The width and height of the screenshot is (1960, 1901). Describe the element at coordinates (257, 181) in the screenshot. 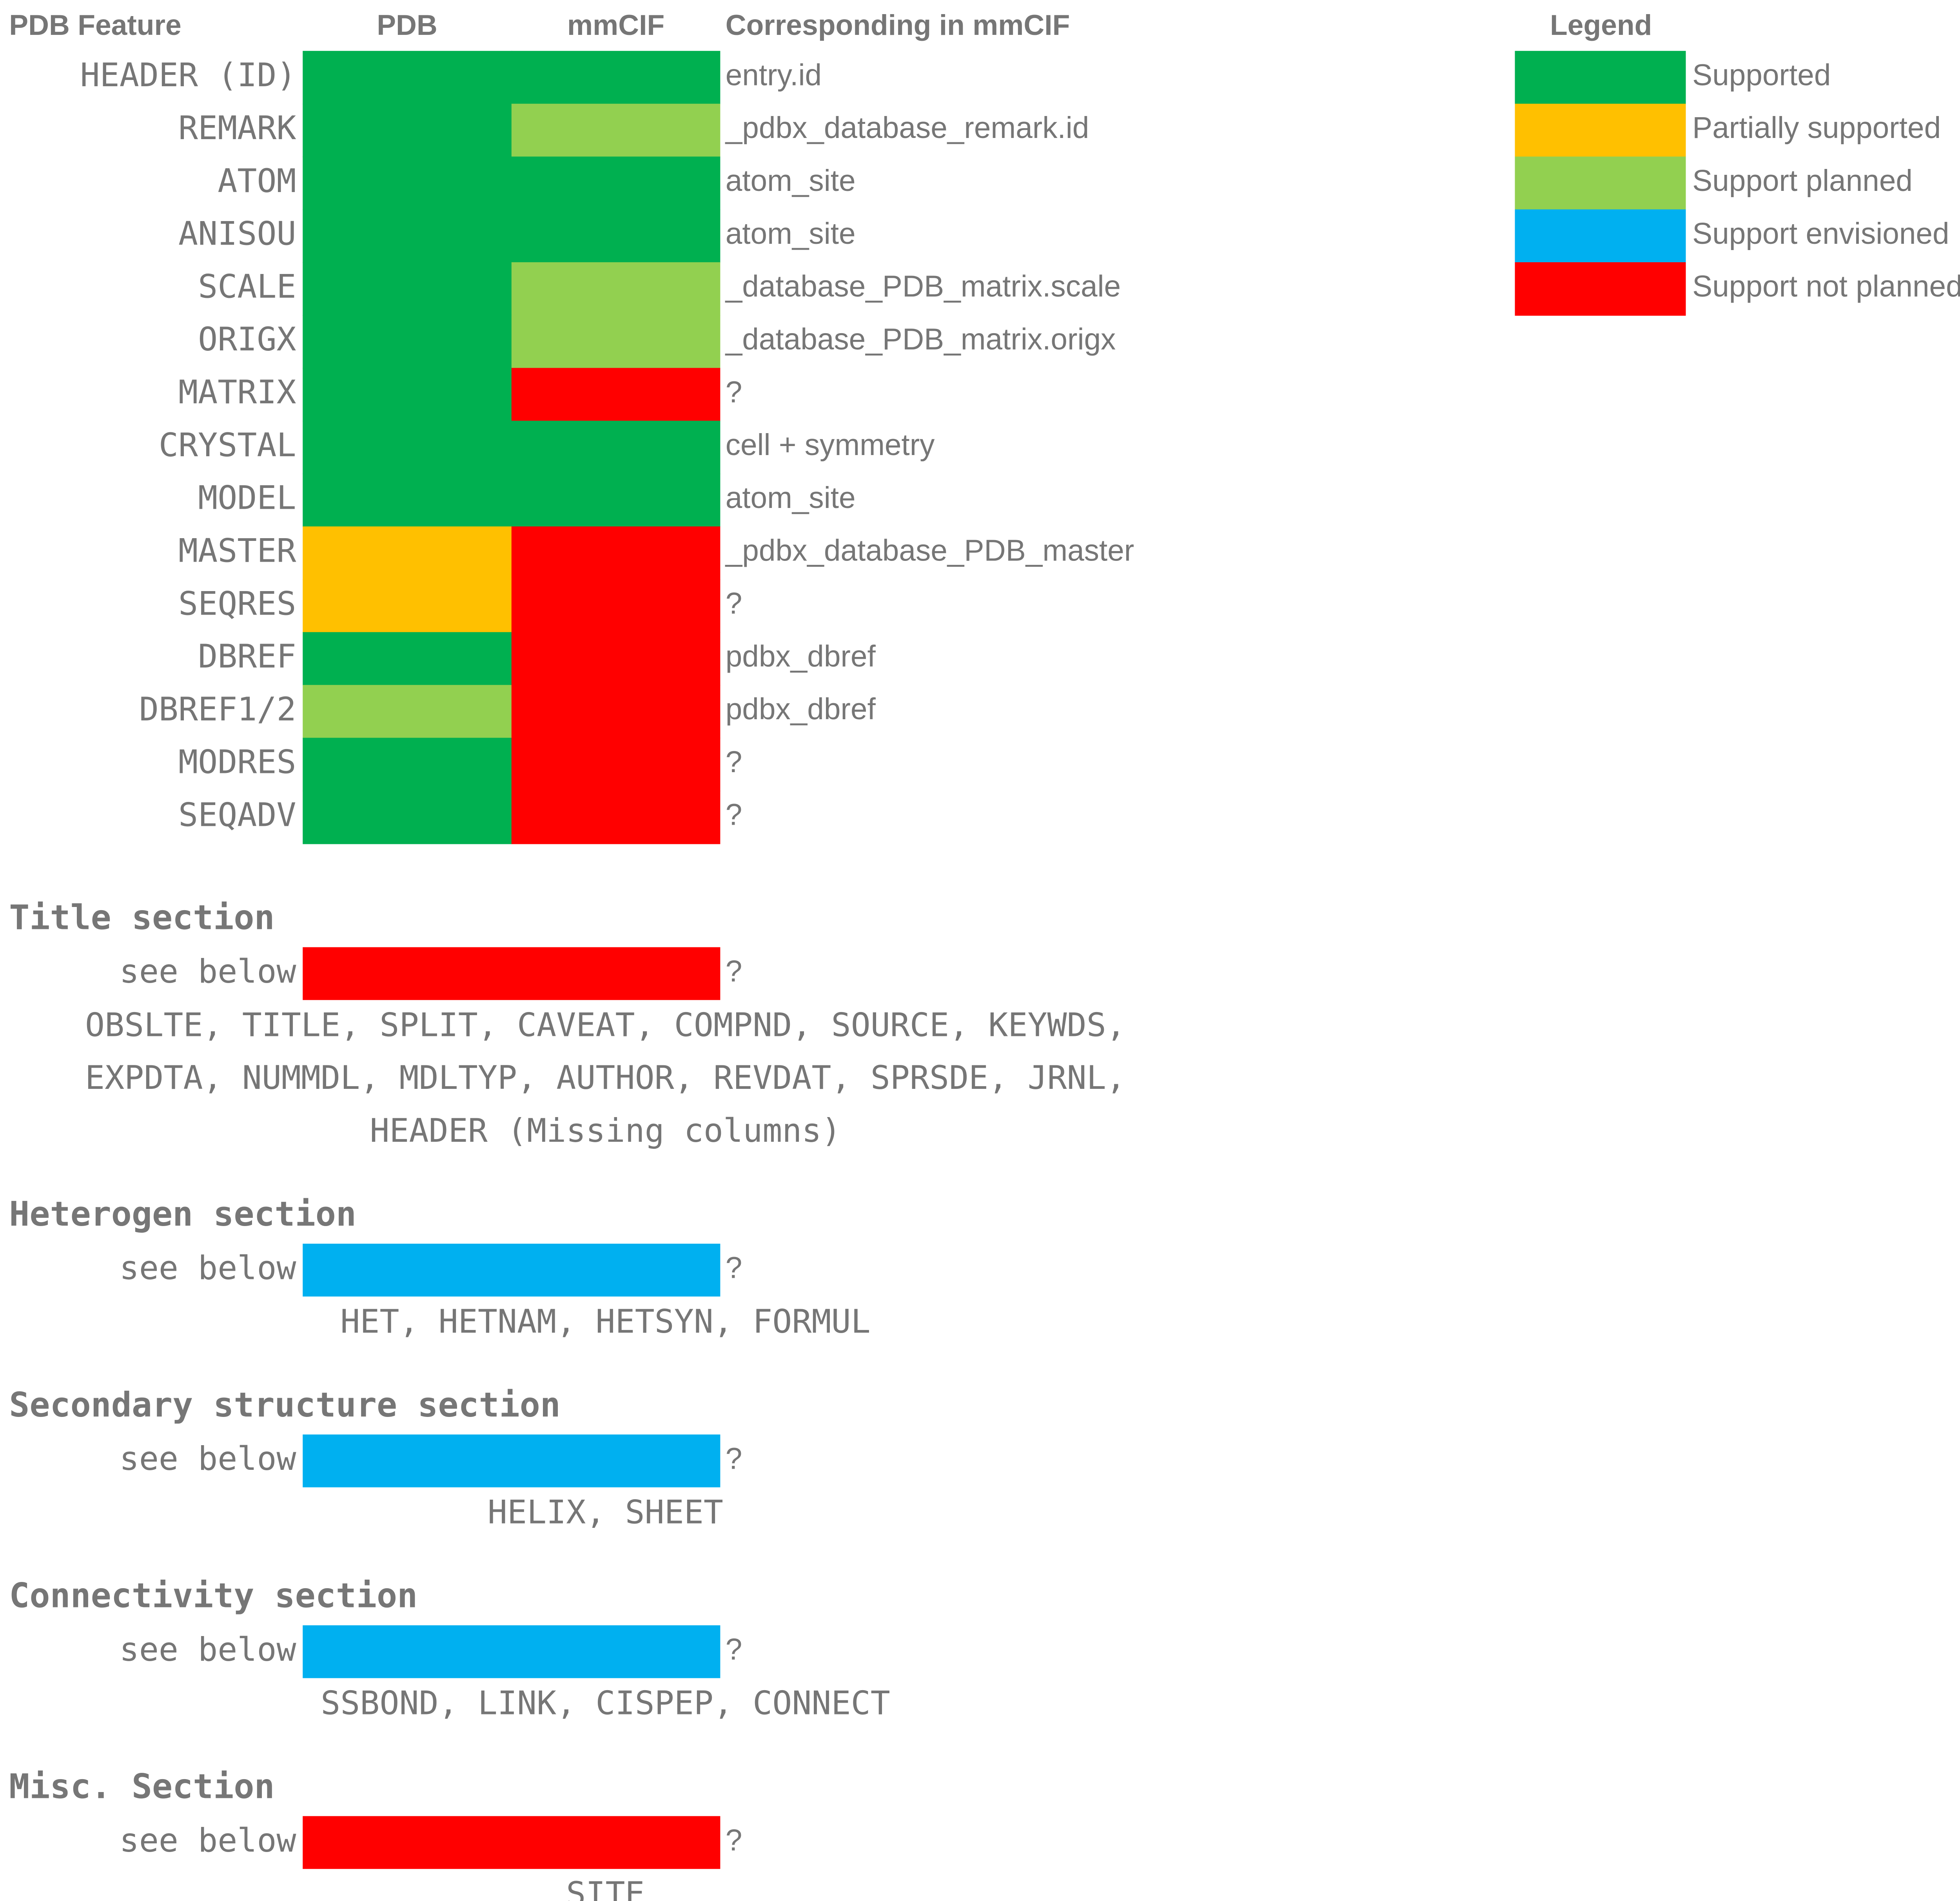

I see `feature-label: ATOM` at that location.